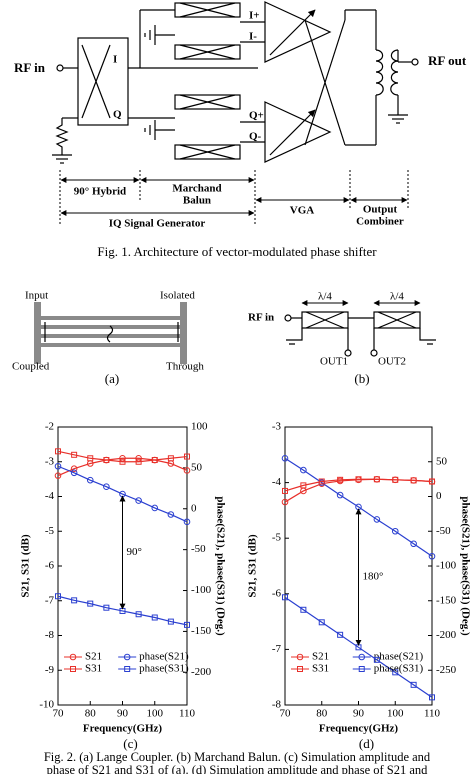  Describe the element at coordinates (93, 669) in the screenshot. I see `legend-label: S31` at that location.